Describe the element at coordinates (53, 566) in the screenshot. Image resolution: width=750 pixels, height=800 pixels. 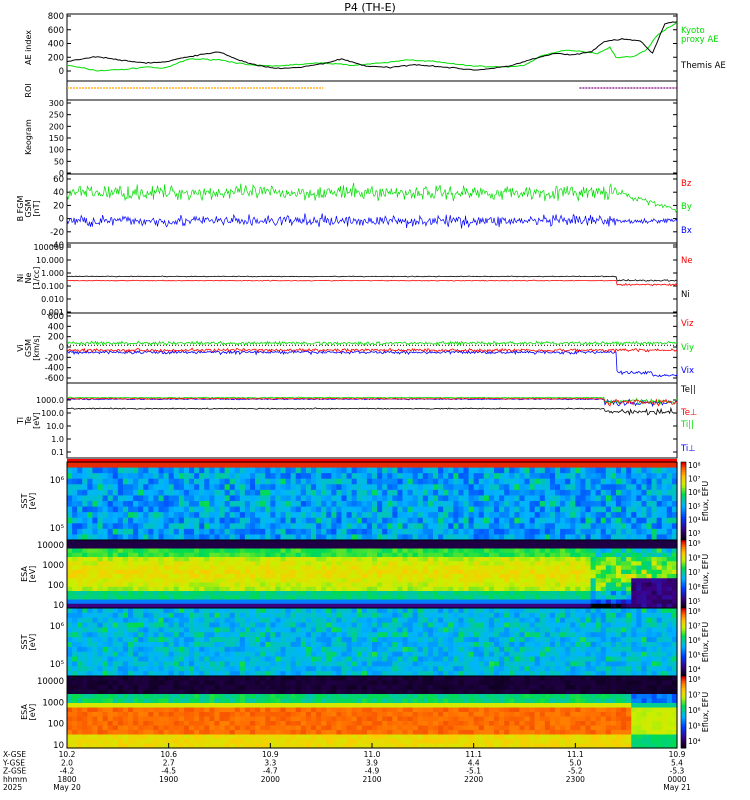
I see `esa-e-ytick-label: 1000` at that location.